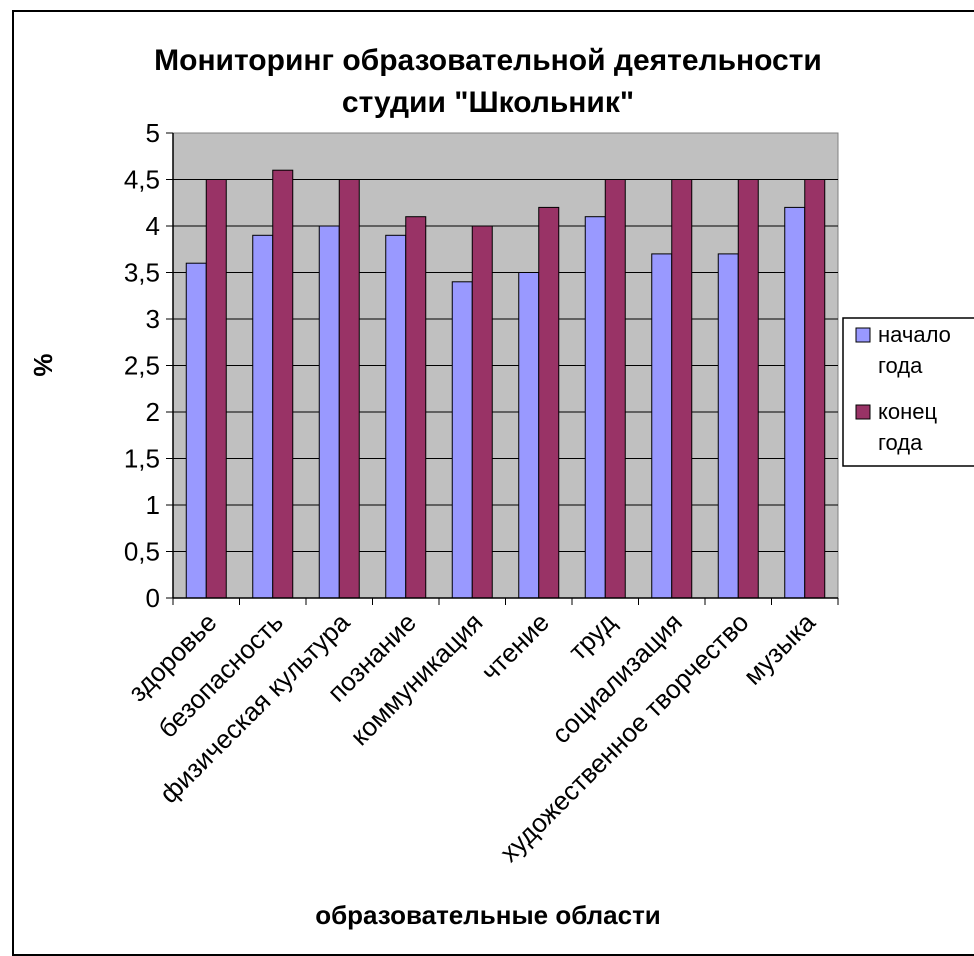 The image size is (974, 956). What do you see at coordinates (779, 649) in the screenshot?
I see `x-tick-label: музыка` at bounding box center [779, 649].